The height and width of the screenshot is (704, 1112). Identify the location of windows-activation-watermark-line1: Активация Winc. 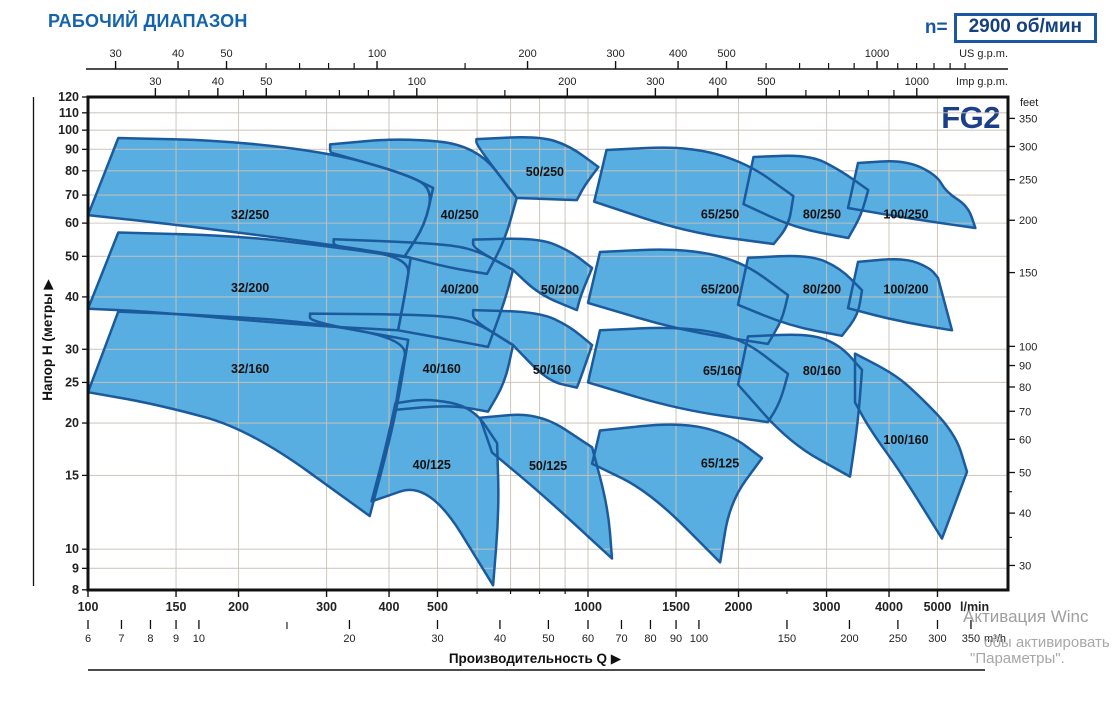
(1026, 616).